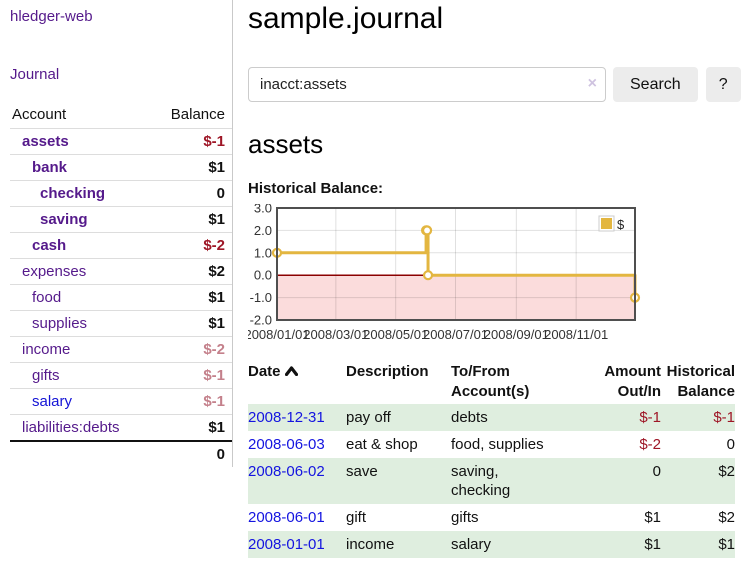  I want to click on account-row-saving: saving $1, so click(121, 219).